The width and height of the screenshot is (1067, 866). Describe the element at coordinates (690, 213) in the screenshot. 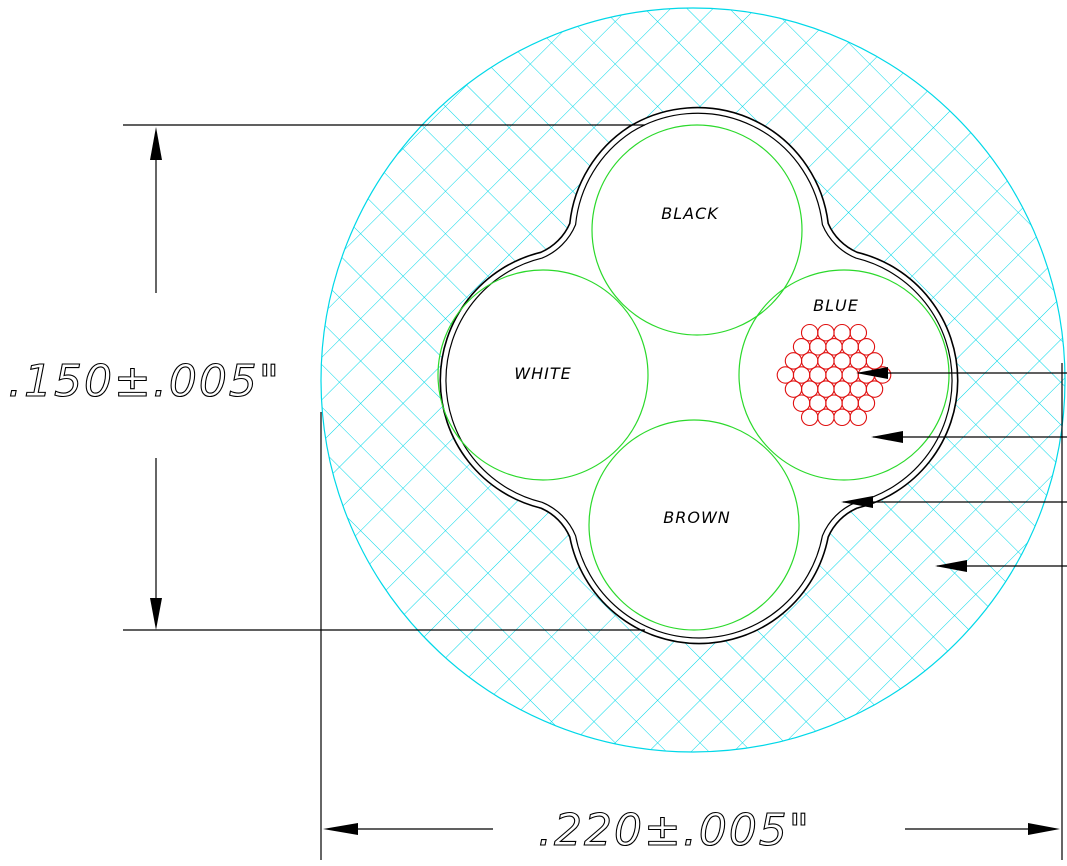

I see `conductor-label-black: BLACK` at that location.